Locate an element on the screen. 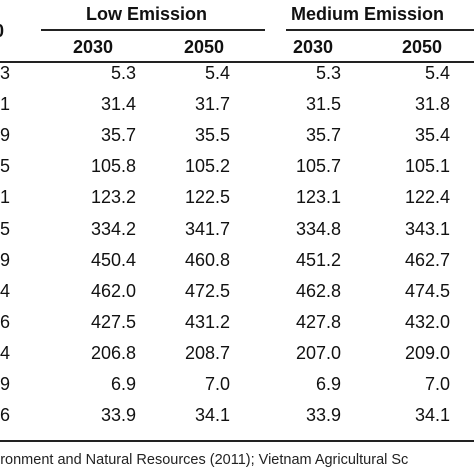 The width and height of the screenshot is (474, 474). group-header-low-emission: Low Emission is located at coordinates (147, 14).